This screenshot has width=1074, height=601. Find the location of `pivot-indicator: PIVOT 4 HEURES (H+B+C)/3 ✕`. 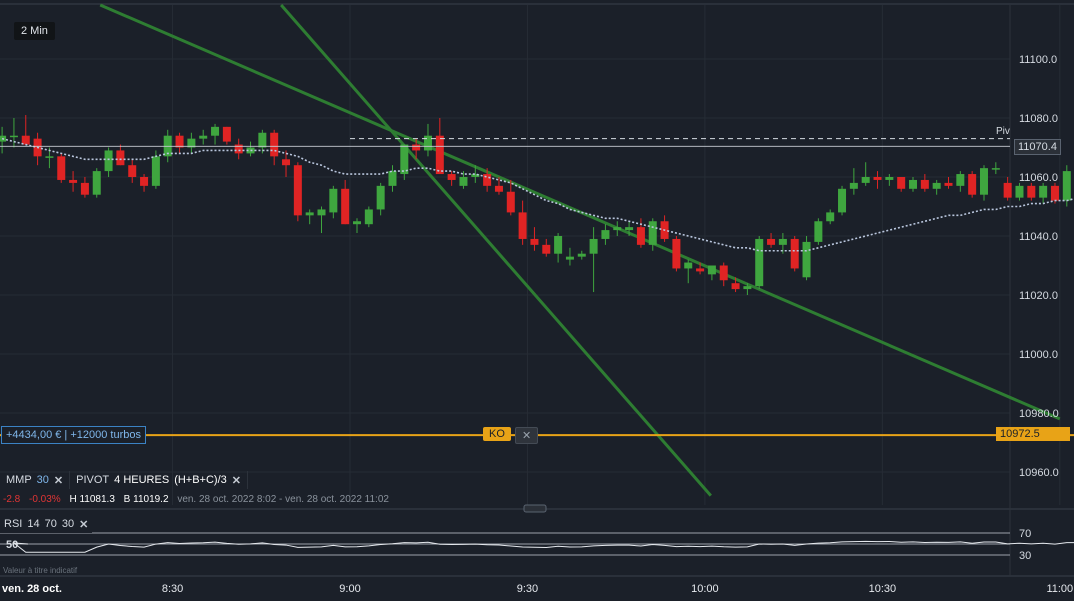

pivot-indicator: PIVOT 4 HEURES (H+B+C)/3 ✕ is located at coordinates (159, 480).